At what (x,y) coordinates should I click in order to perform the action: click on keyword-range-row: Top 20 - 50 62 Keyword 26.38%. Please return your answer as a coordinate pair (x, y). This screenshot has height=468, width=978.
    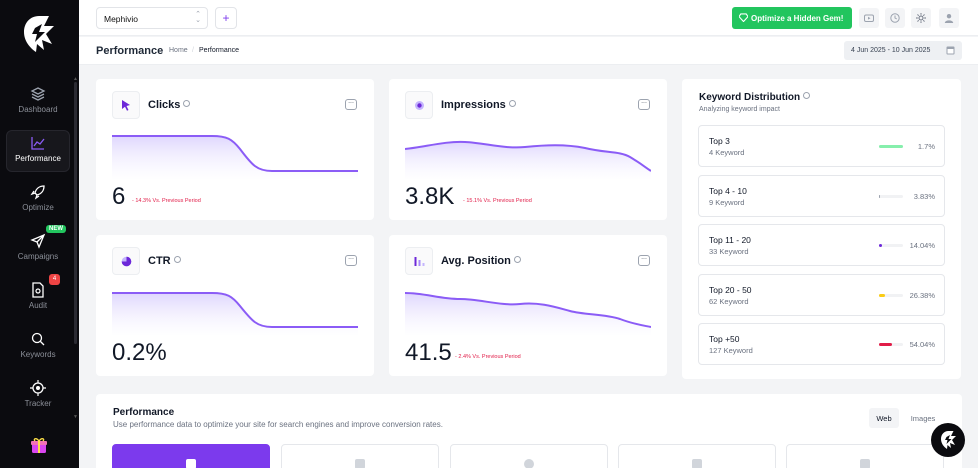
    Looking at the image, I should click on (821, 294).